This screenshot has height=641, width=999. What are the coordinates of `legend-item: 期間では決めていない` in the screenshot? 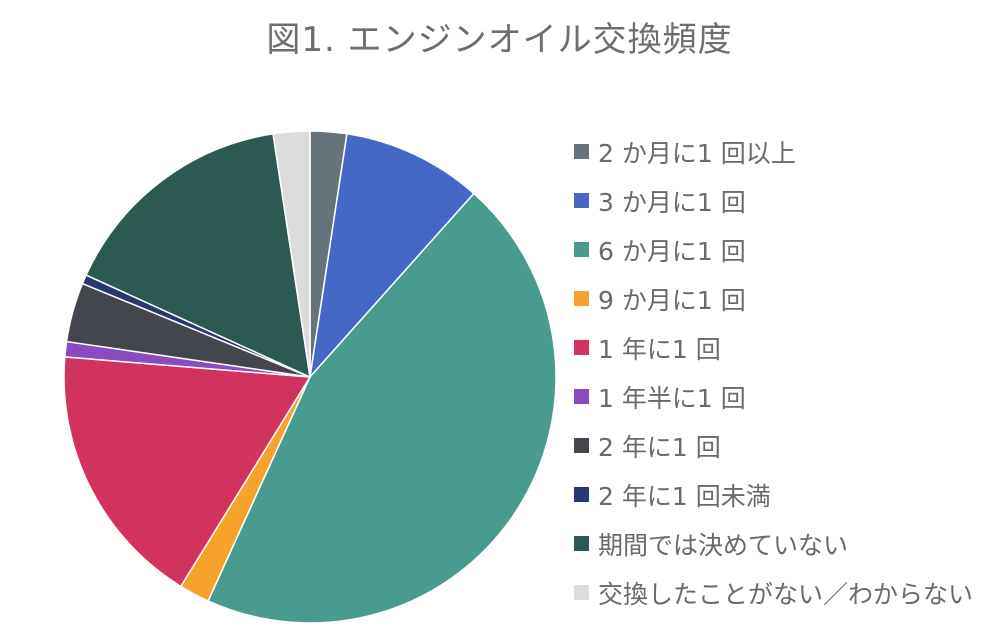 It's located at (773, 543).